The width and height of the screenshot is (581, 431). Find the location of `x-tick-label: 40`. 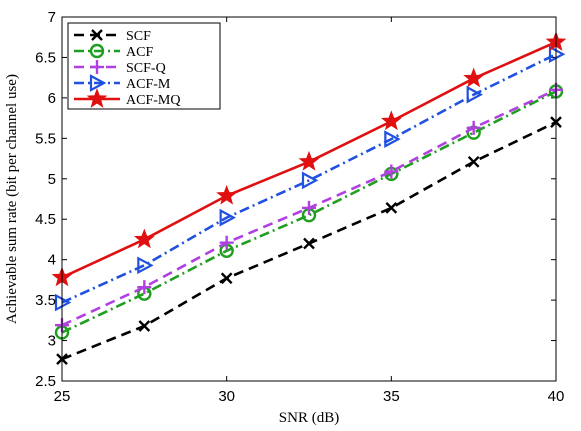

x-tick-label: 40 is located at coordinates (556, 396).